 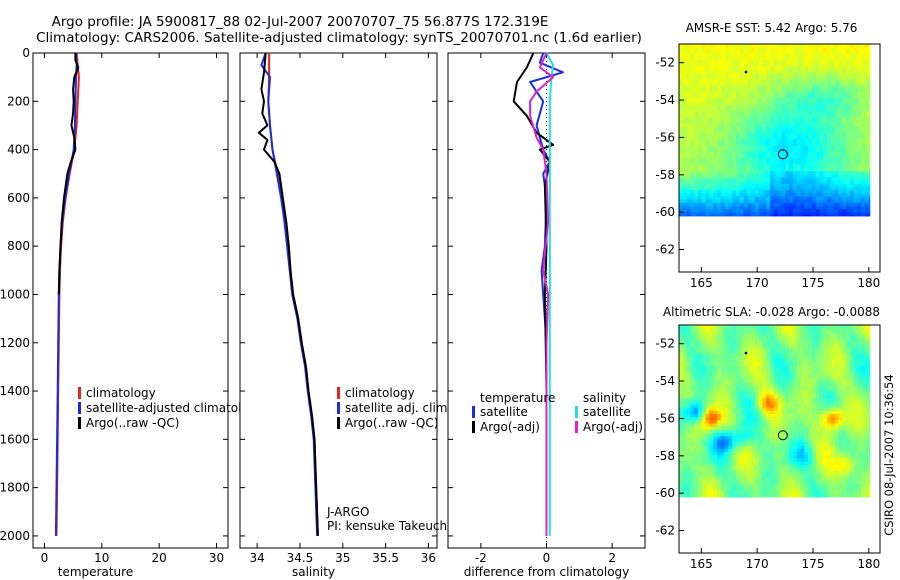 I want to click on series-line-argo-raw-qc-, so click(x=288, y=294).